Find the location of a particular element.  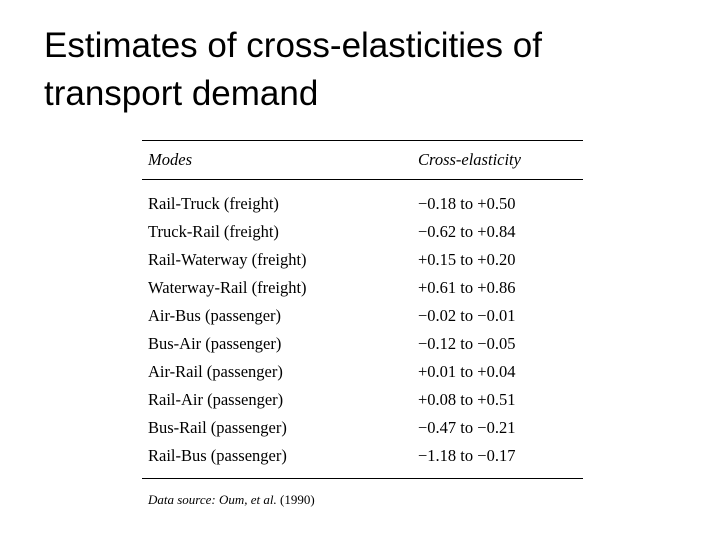

table-row: Waterway-Rail (freight) +0.61 to +0.86 is located at coordinates (362, 288).